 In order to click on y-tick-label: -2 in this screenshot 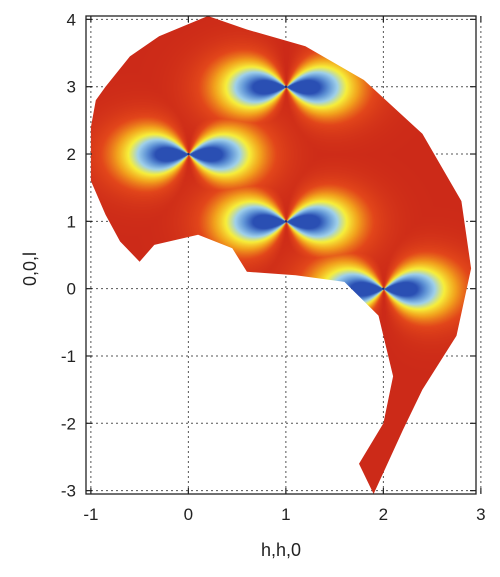, I will do `click(68, 423)`.